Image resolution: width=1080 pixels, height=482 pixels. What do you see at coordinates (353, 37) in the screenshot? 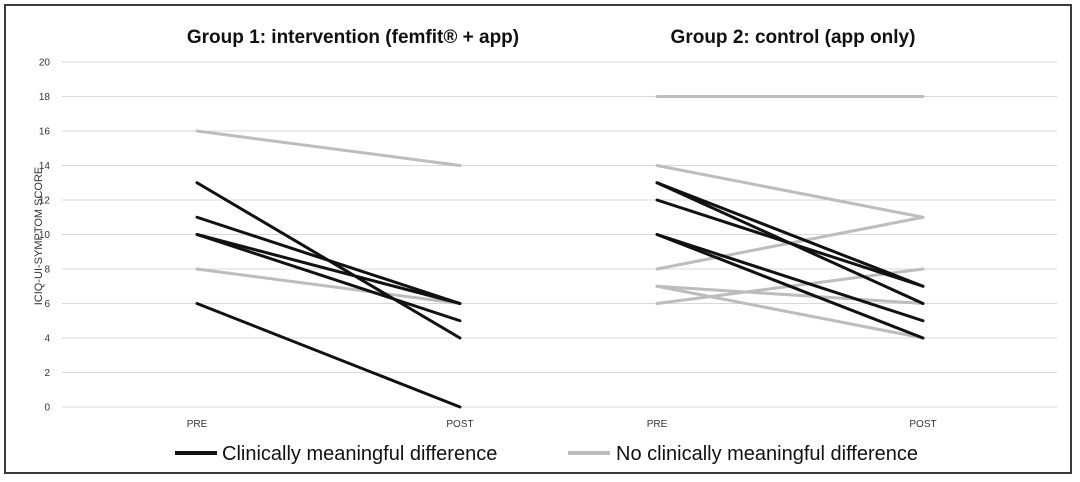
I see `panel-title-group-1: Group 1: intervention (femfit® + app)` at bounding box center [353, 37].